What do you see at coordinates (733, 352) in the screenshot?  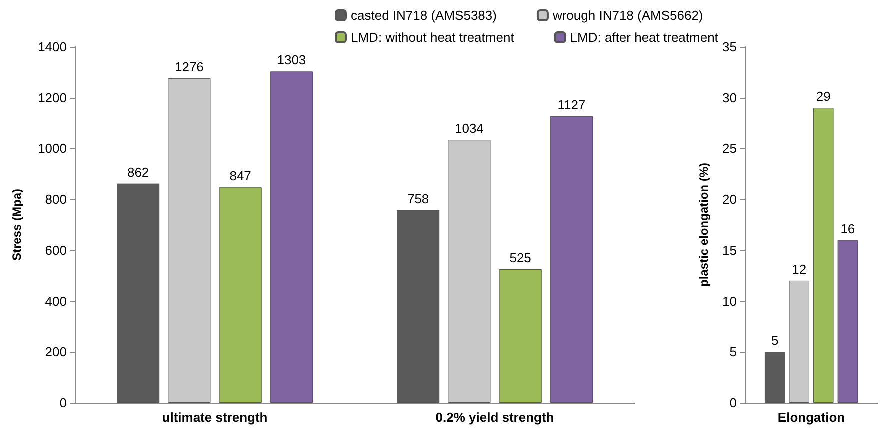 I see `y-tick-label: 5` at bounding box center [733, 352].